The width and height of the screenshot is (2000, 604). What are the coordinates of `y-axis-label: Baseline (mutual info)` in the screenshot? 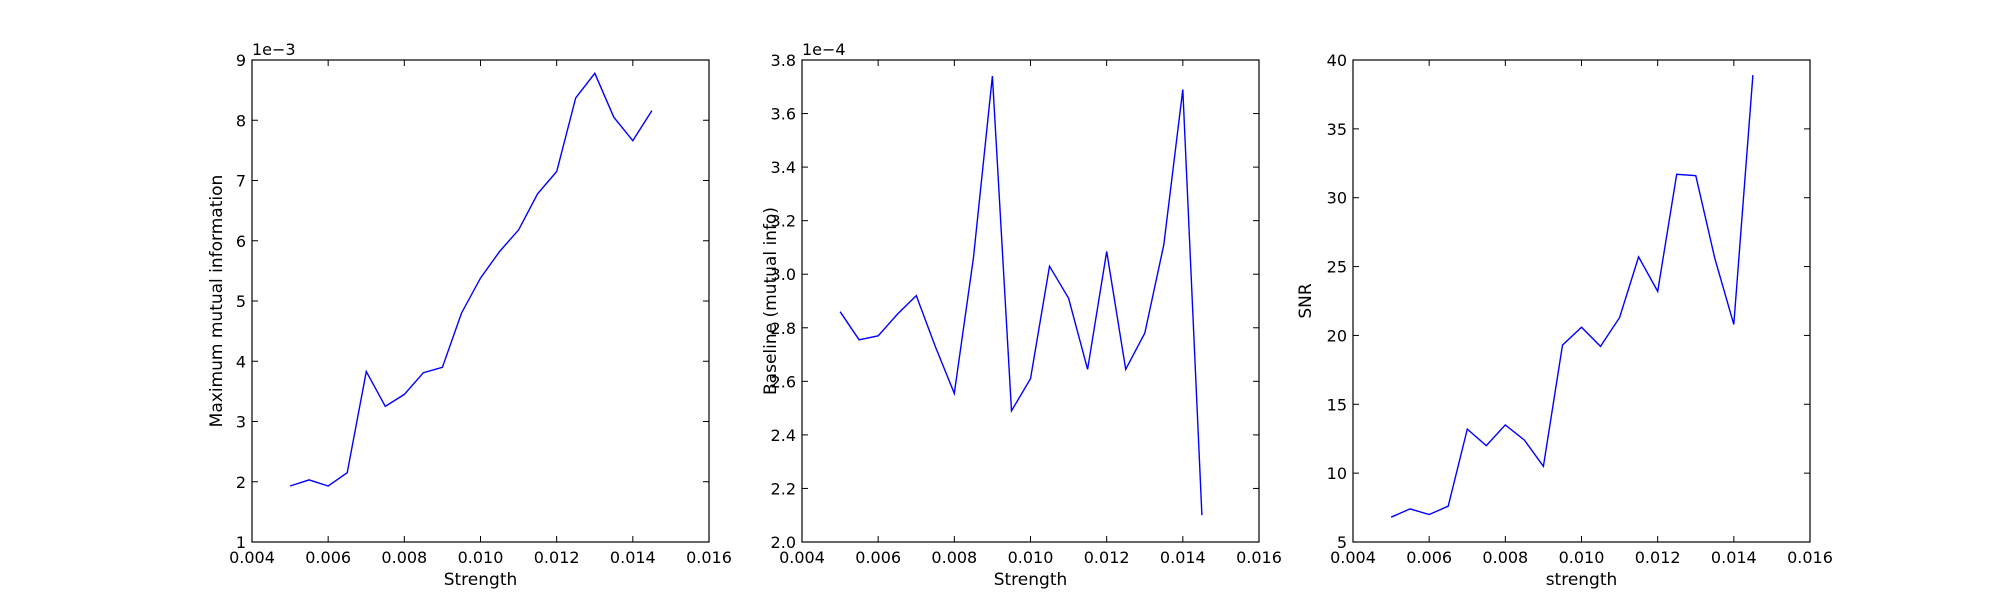 It's located at (771, 301).